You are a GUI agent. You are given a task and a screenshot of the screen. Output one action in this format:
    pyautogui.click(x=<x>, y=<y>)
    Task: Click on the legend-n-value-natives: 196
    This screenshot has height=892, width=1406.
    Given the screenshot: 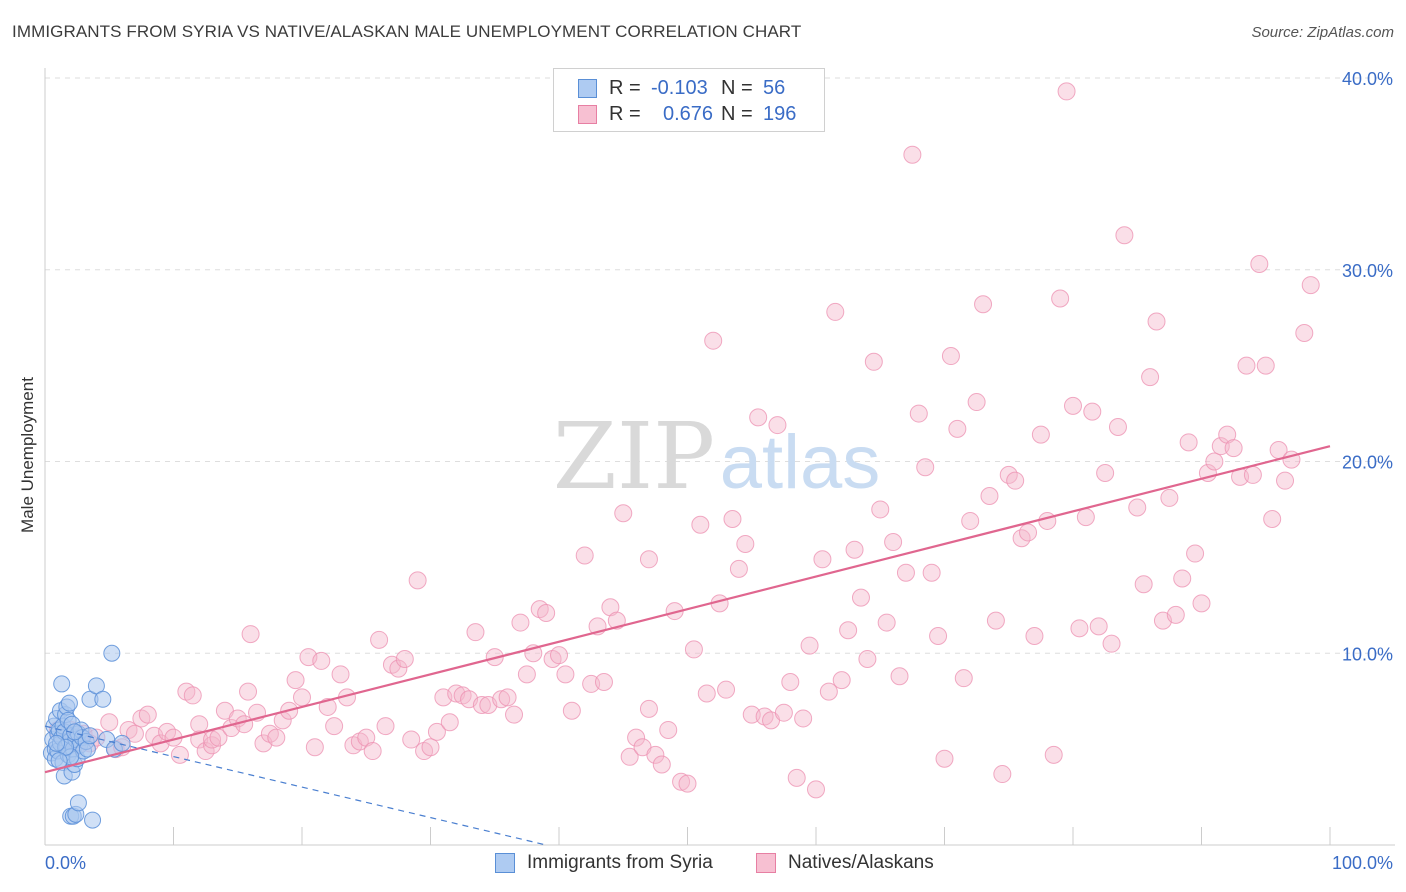 What is the action you would take?
    pyautogui.click(x=780, y=113)
    